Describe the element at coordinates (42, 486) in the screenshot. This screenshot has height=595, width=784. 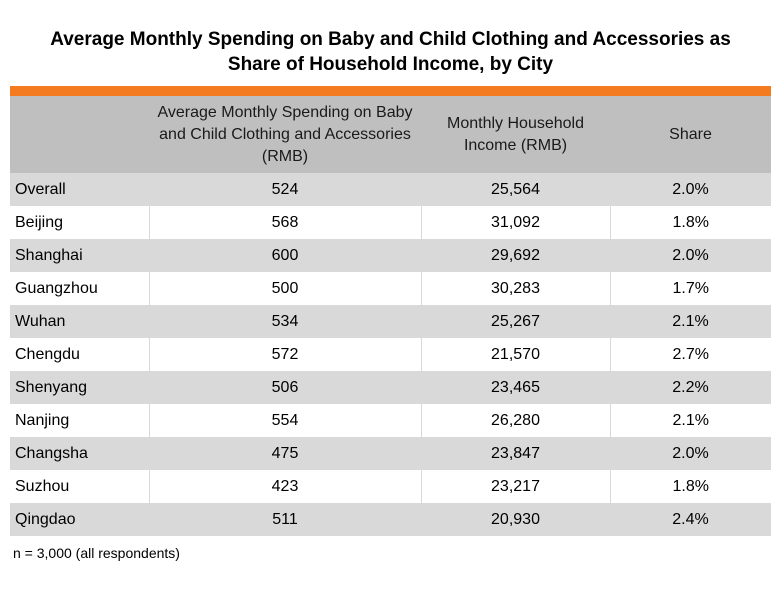
I see `city-cell: Suzhou` at that location.